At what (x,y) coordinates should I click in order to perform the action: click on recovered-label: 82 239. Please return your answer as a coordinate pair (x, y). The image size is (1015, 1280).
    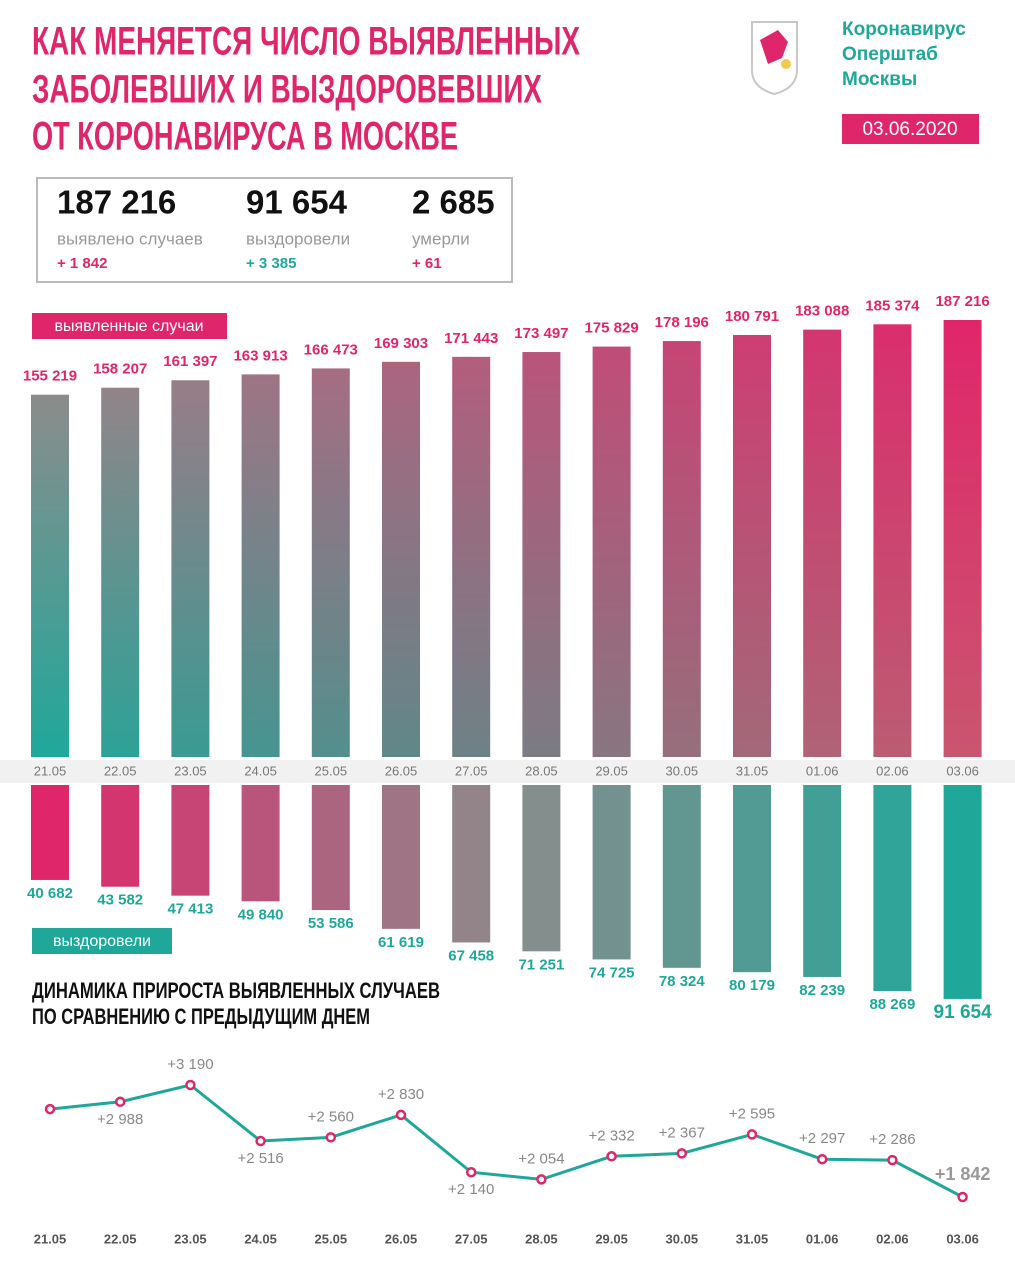
    Looking at the image, I should click on (822, 990).